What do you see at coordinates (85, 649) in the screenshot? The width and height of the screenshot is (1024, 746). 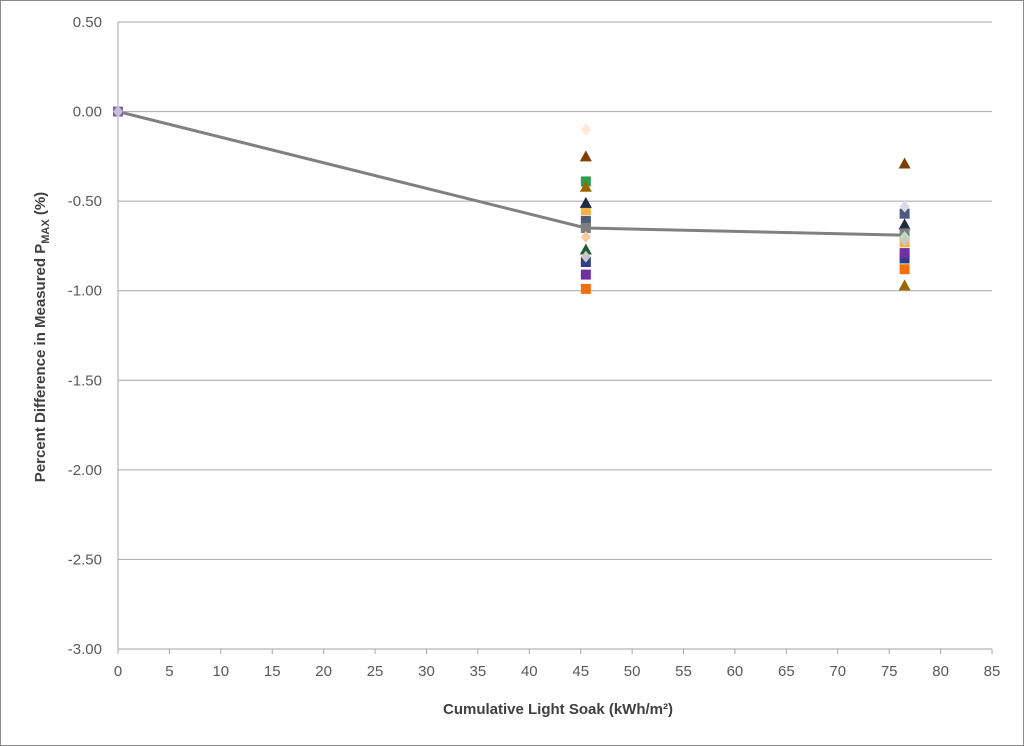 I see `y-tick-label: -3.00` at bounding box center [85, 649].